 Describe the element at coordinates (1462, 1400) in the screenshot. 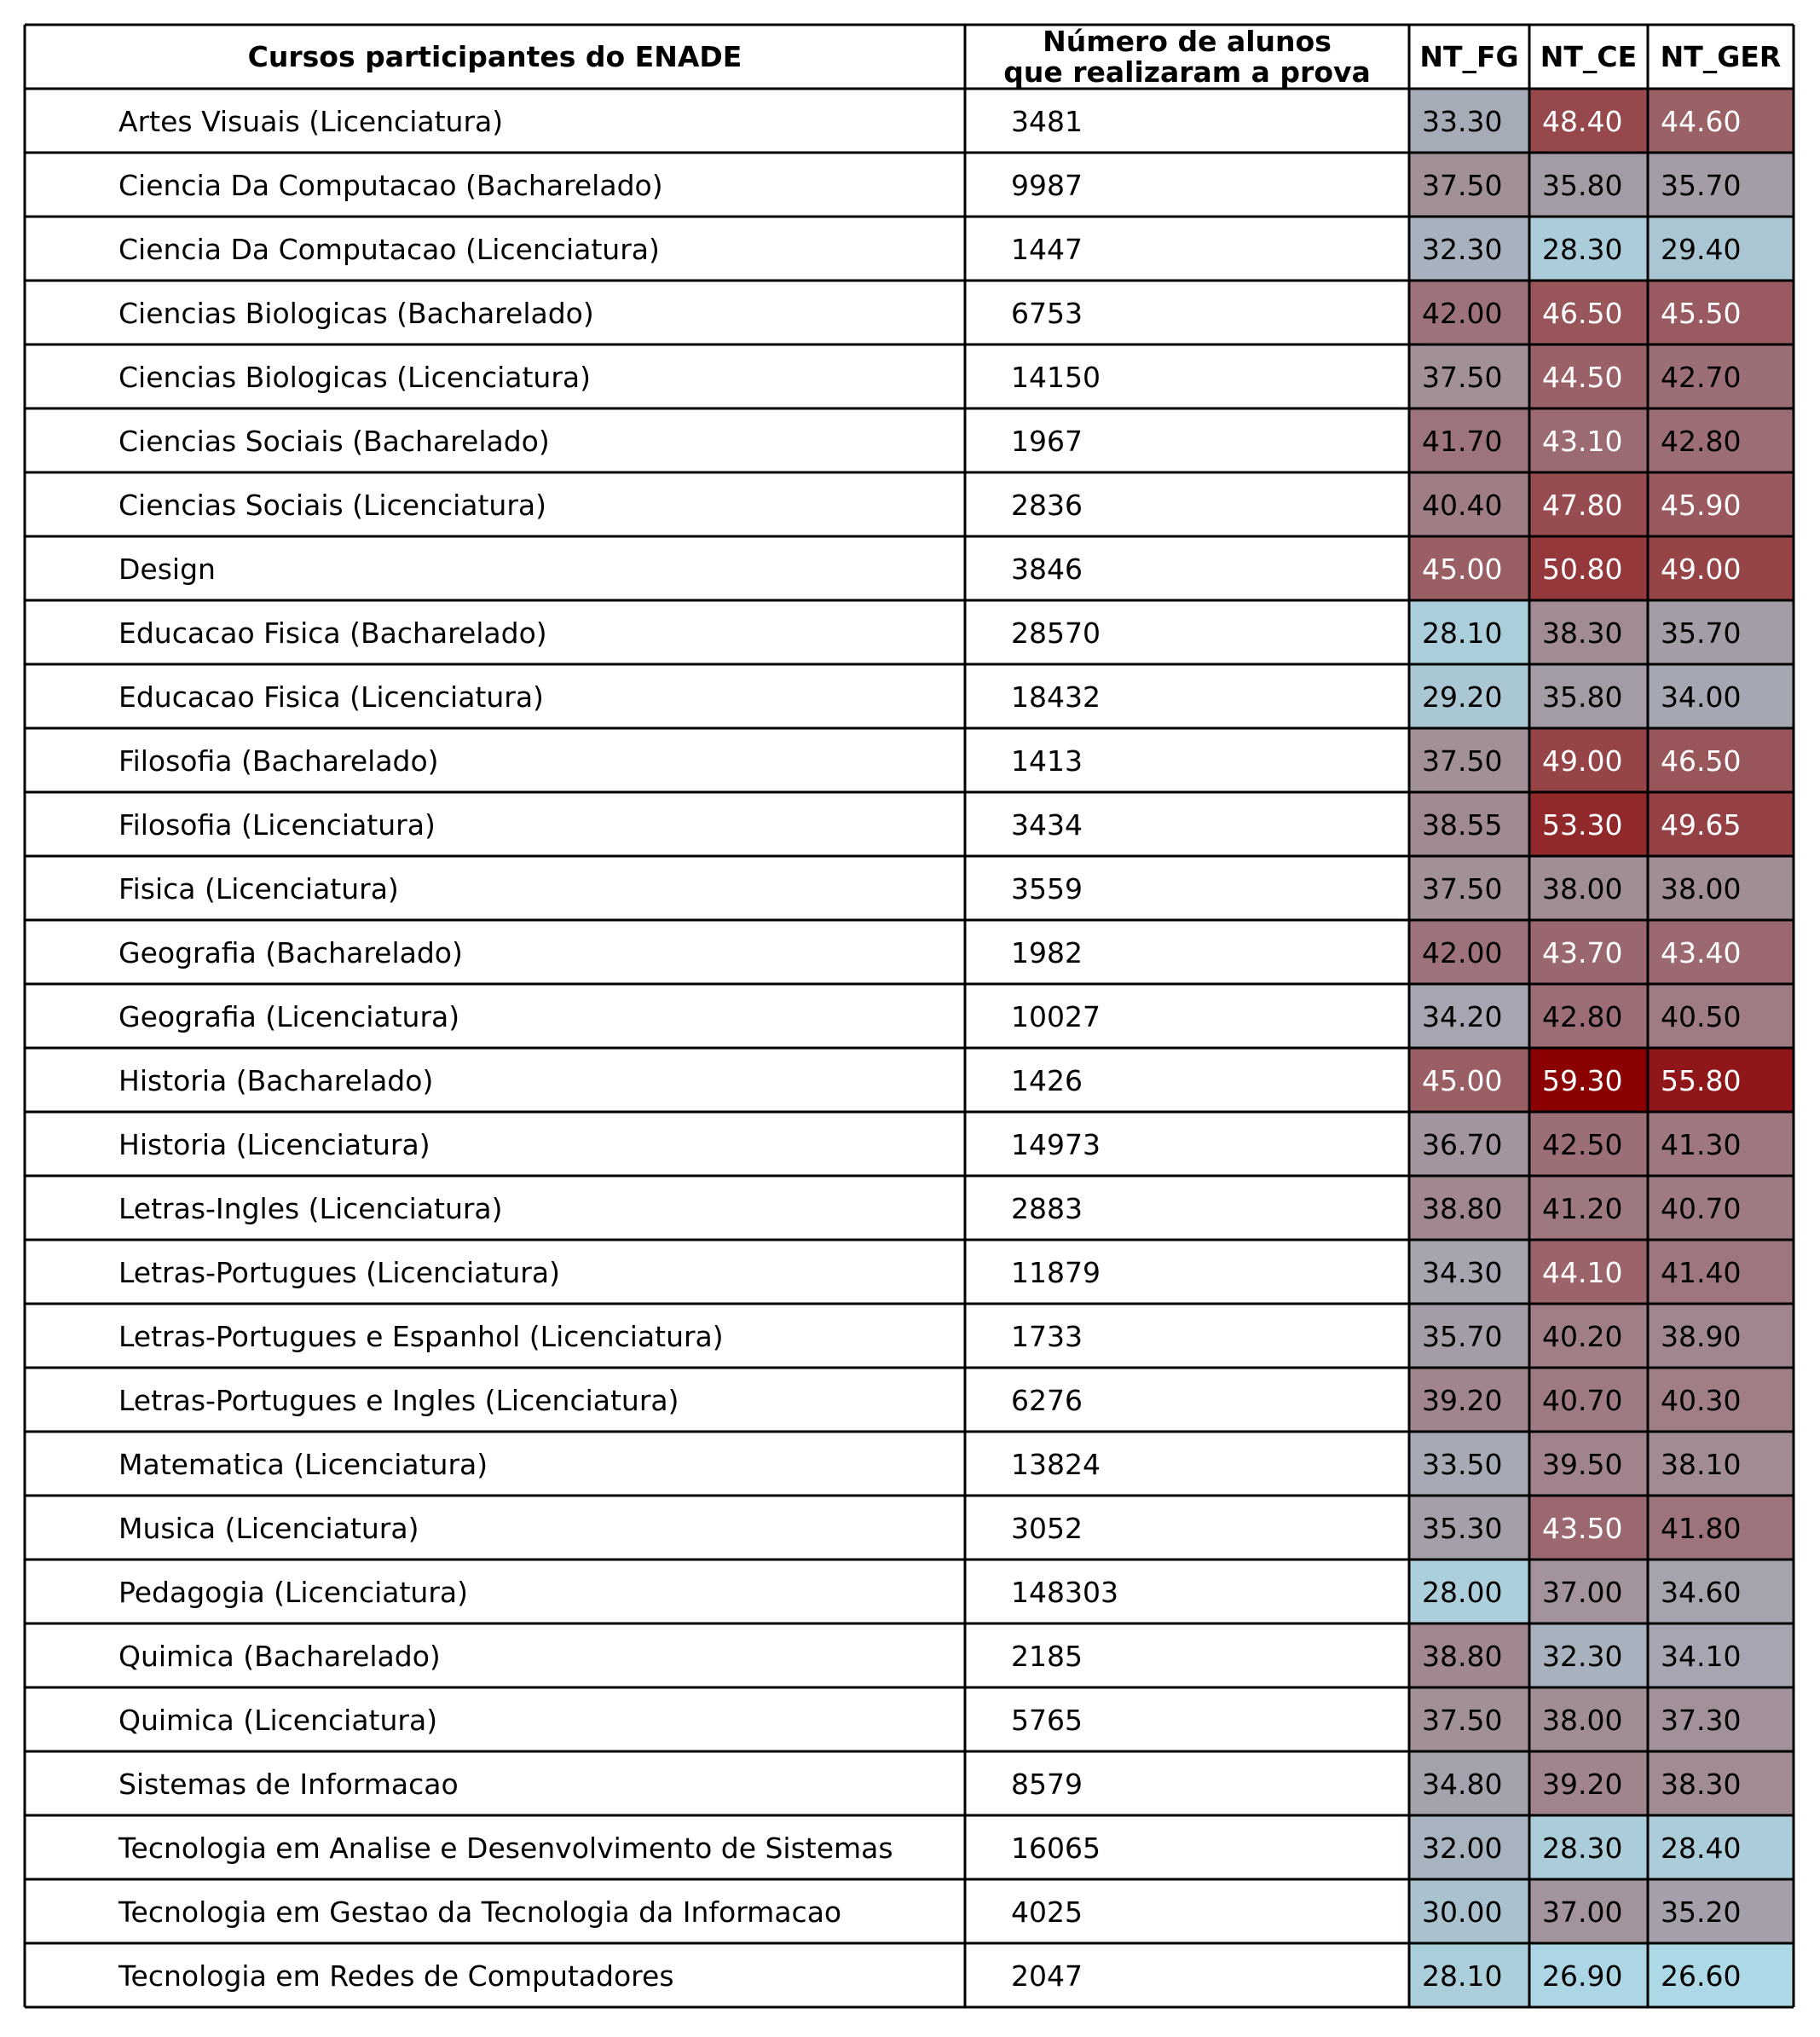

I see `score-nt-fg: 39.20` at that location.